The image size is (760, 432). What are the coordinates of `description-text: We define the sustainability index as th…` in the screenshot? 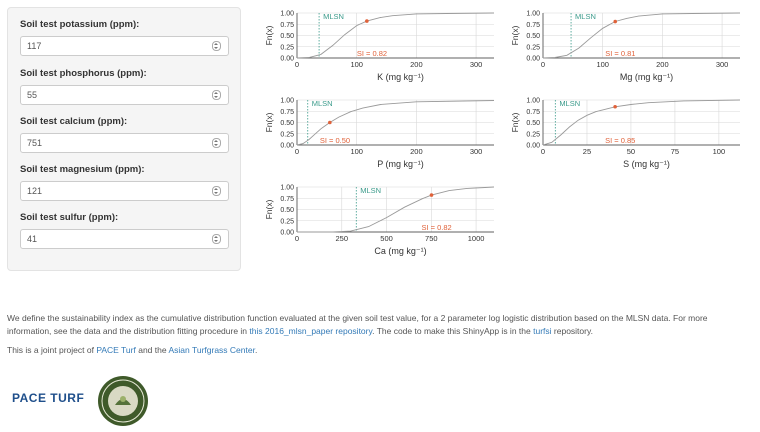 It's located at (374, 325).